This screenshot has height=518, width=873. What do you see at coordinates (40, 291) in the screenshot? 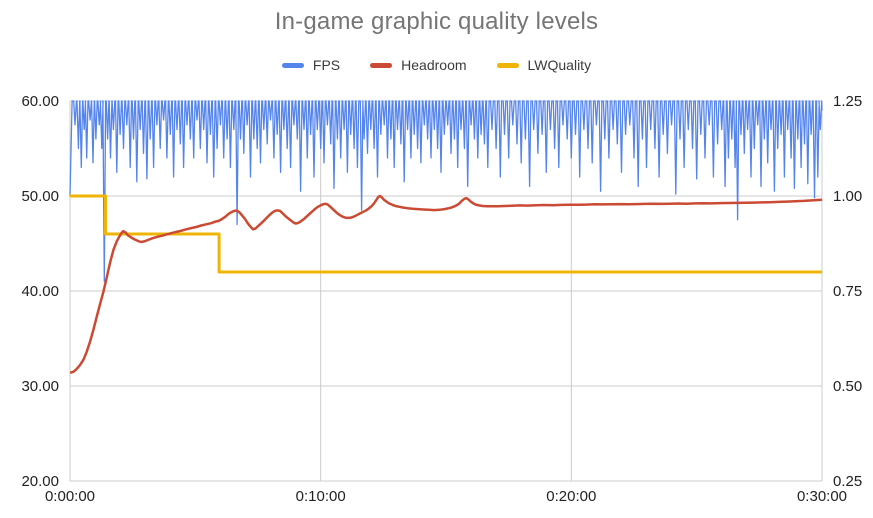
I see `y-left-tick-label: 40.00` at bounding box center [40, 291].